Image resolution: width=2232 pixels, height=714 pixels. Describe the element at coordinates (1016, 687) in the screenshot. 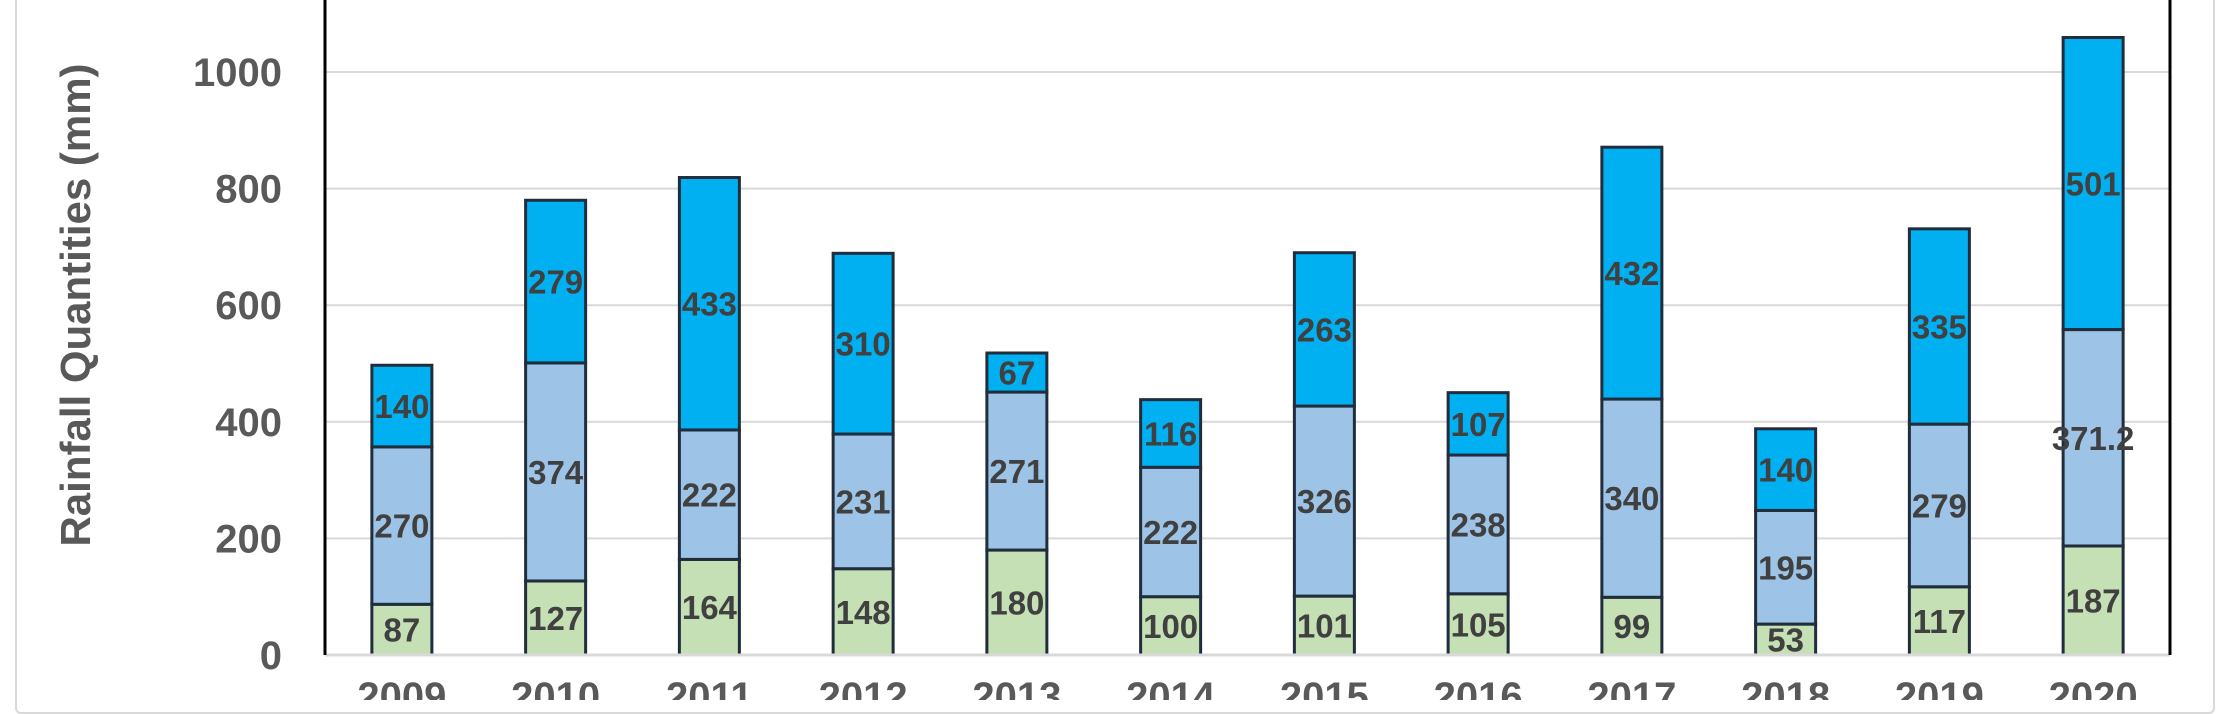

I see `x-tick-label: 2013` at that location.